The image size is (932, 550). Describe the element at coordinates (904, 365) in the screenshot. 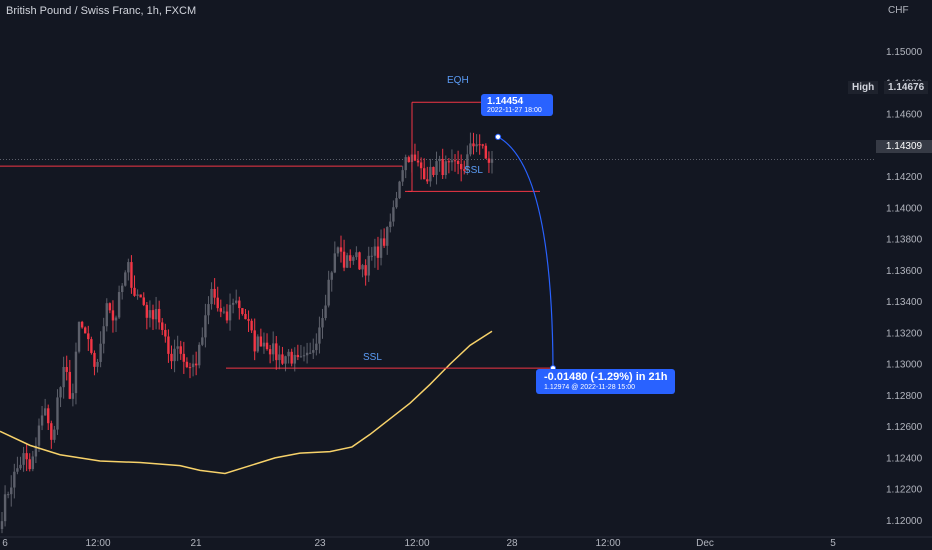

I see `y-tick-label: 1.13000` at that location.